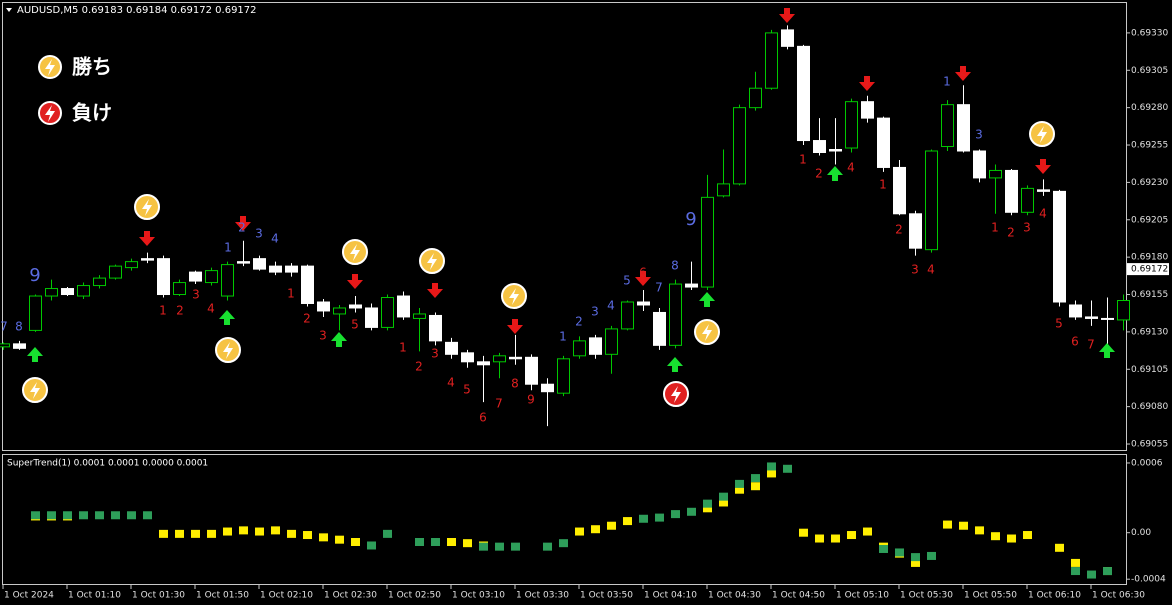  Describe the element at coordinates (734, 596) in the screenshot. I see `x-tick-label: 1 Oct 04:30` at that location.